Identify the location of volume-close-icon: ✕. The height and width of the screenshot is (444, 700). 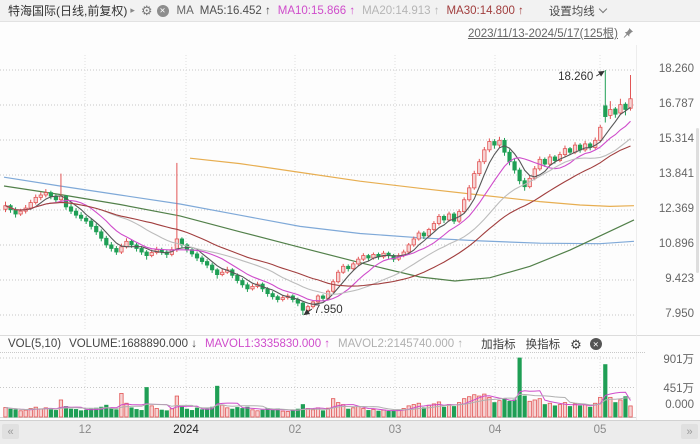
(595, 344).